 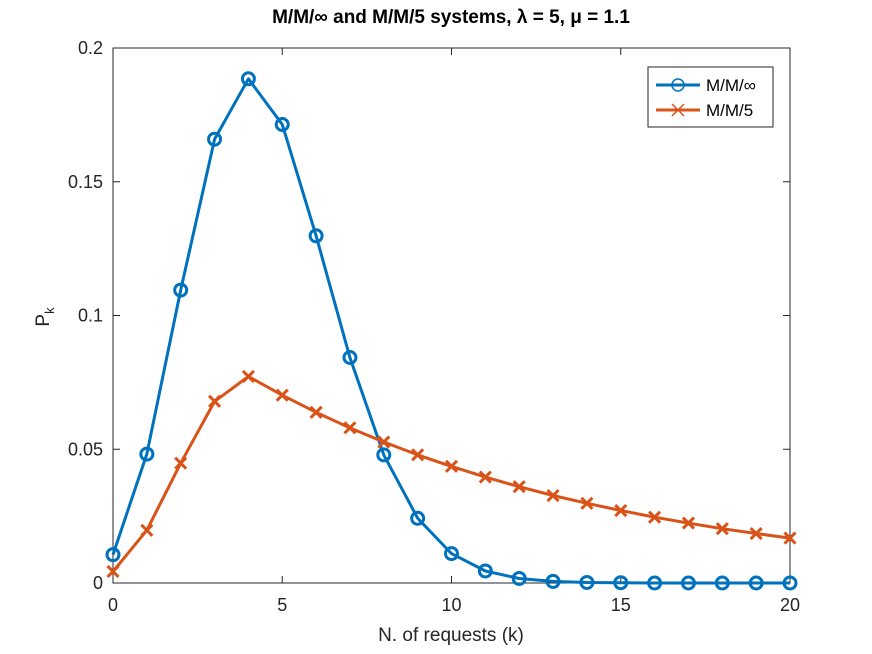 I want to click on x-tick-label: 20, so click(x=790, y=605).